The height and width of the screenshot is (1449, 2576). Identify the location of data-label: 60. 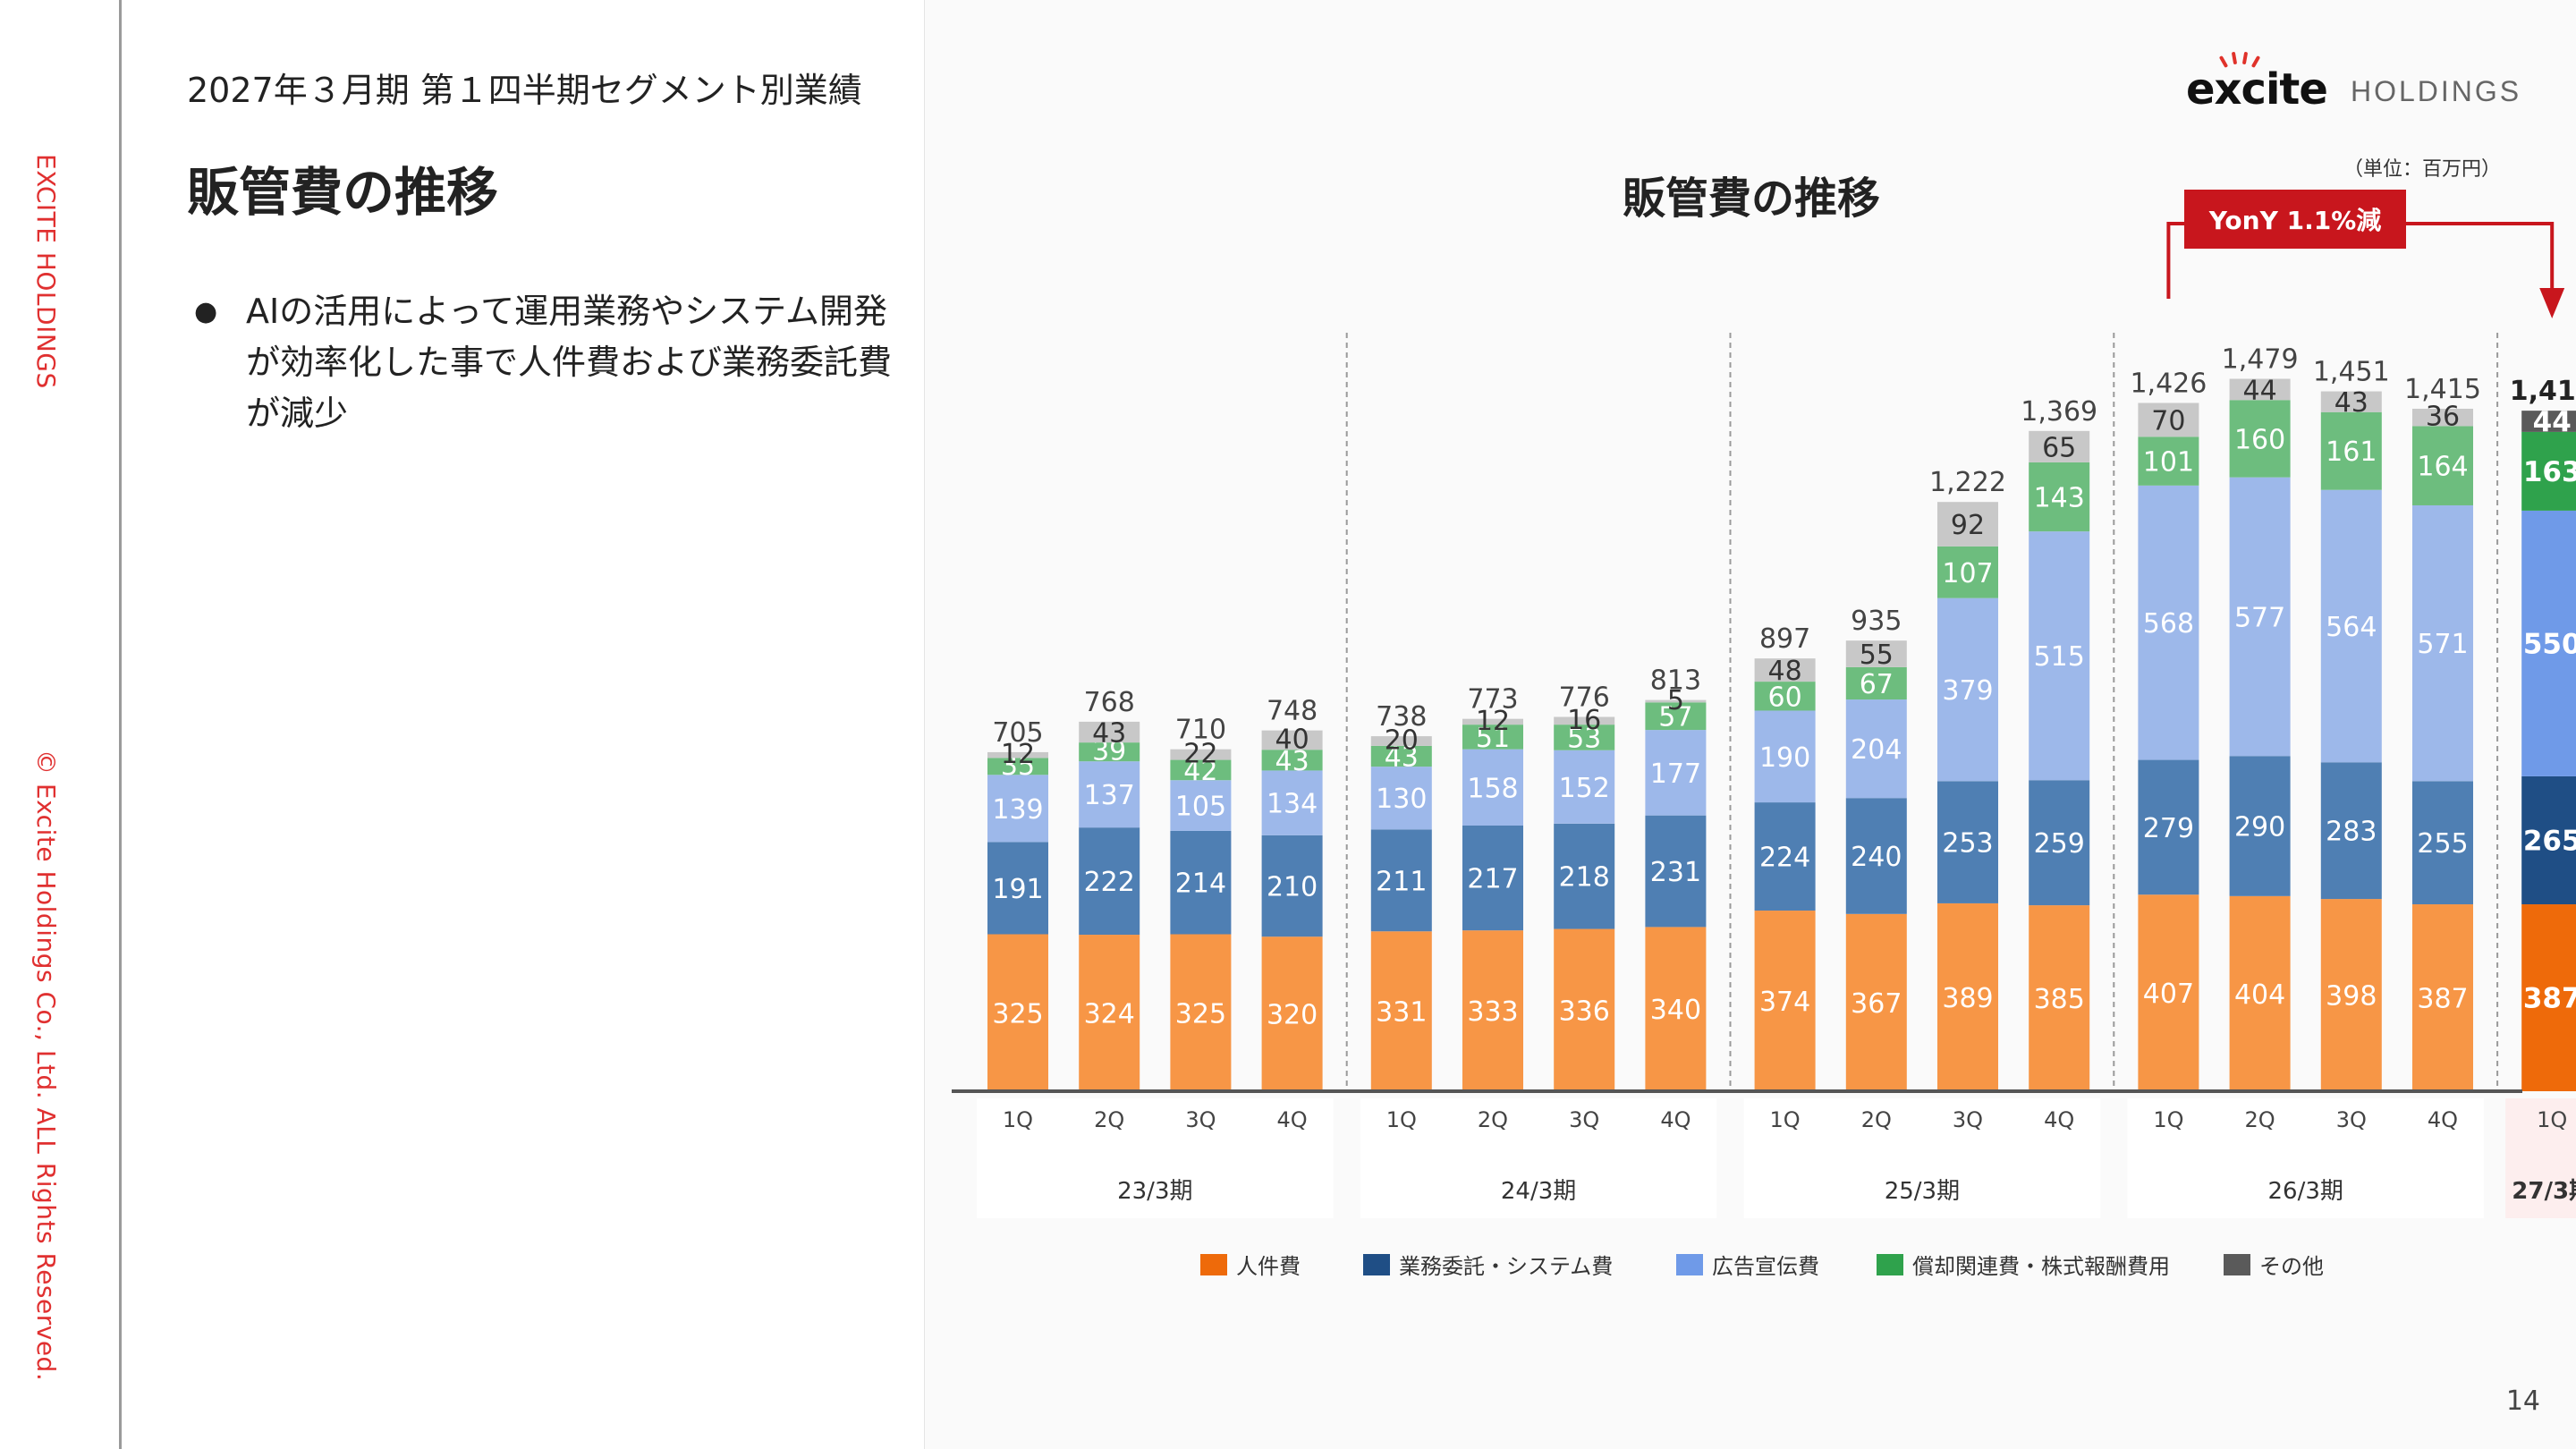
(1785, 697).